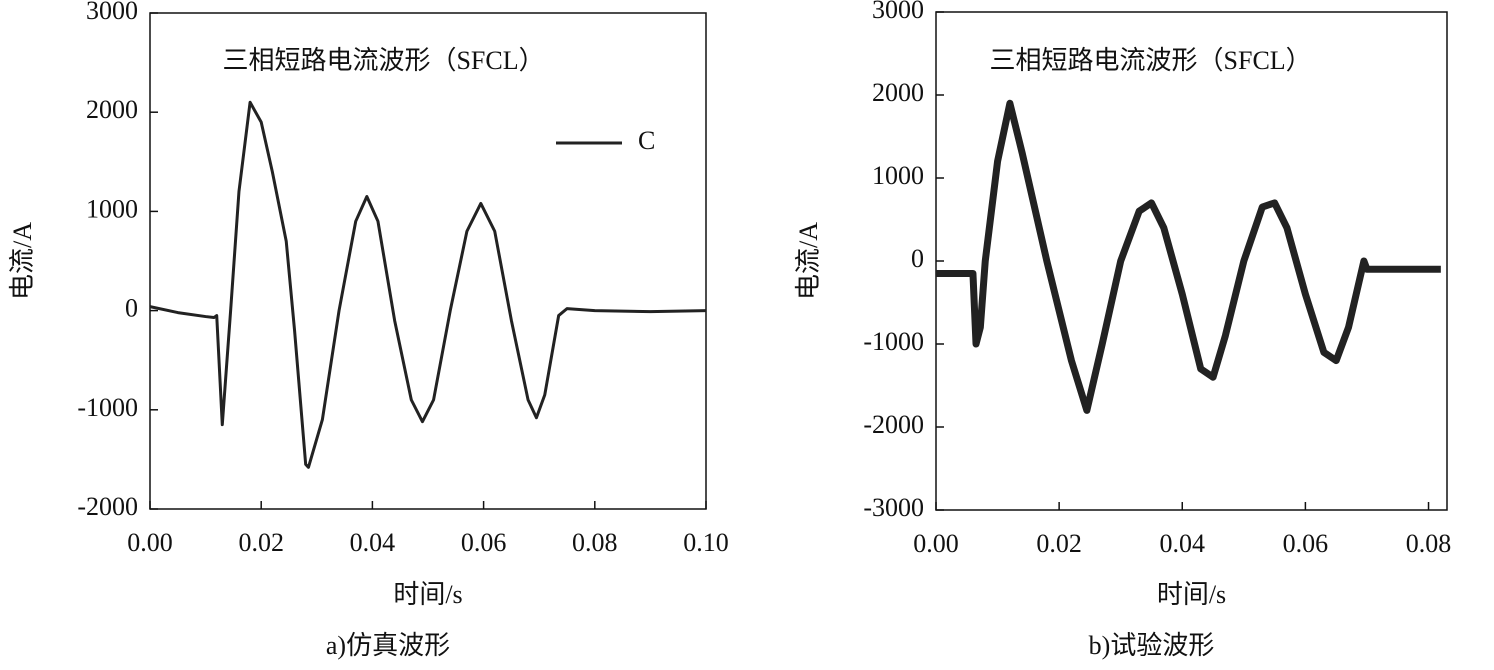 This screenshot has width=1494, height=670. What do you see at coordinates (893, 507) in the screenshot?
I see `y-tick-label: -3000` at bounding box center [893, 507].